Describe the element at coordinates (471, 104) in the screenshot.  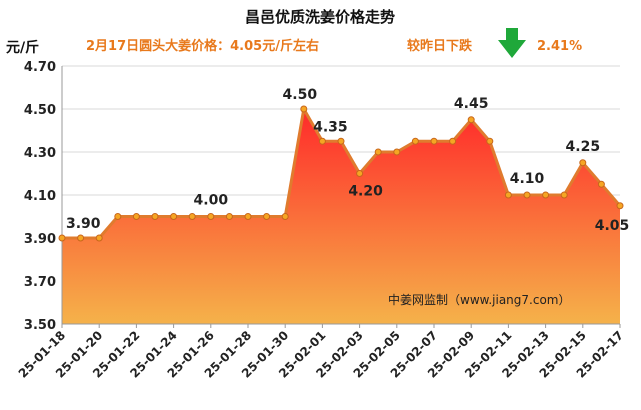
I see `data-label: 4.45` at that location.